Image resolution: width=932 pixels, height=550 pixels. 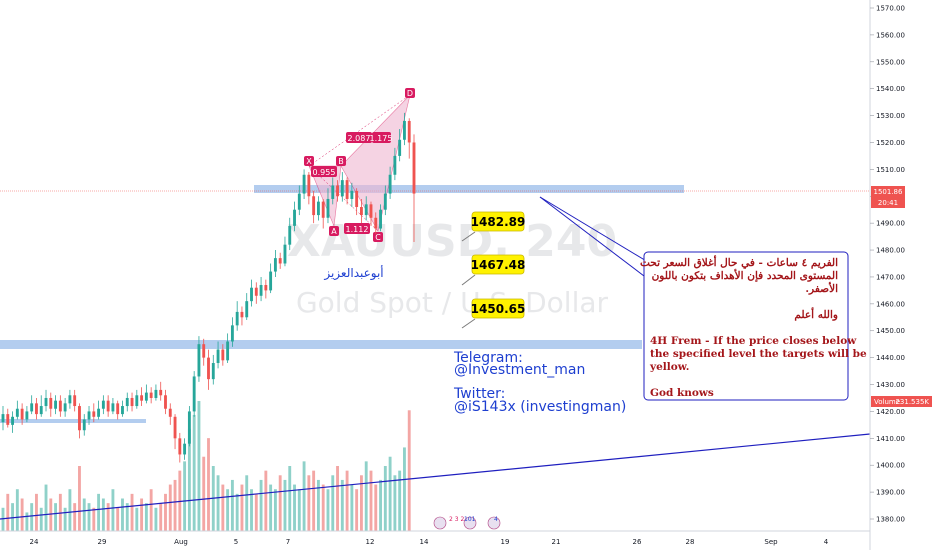 What do you see at coordinates (890, 89) in the screenshot?
I see `price-tick-label: 1540.00` at bounding box center [890, 89].